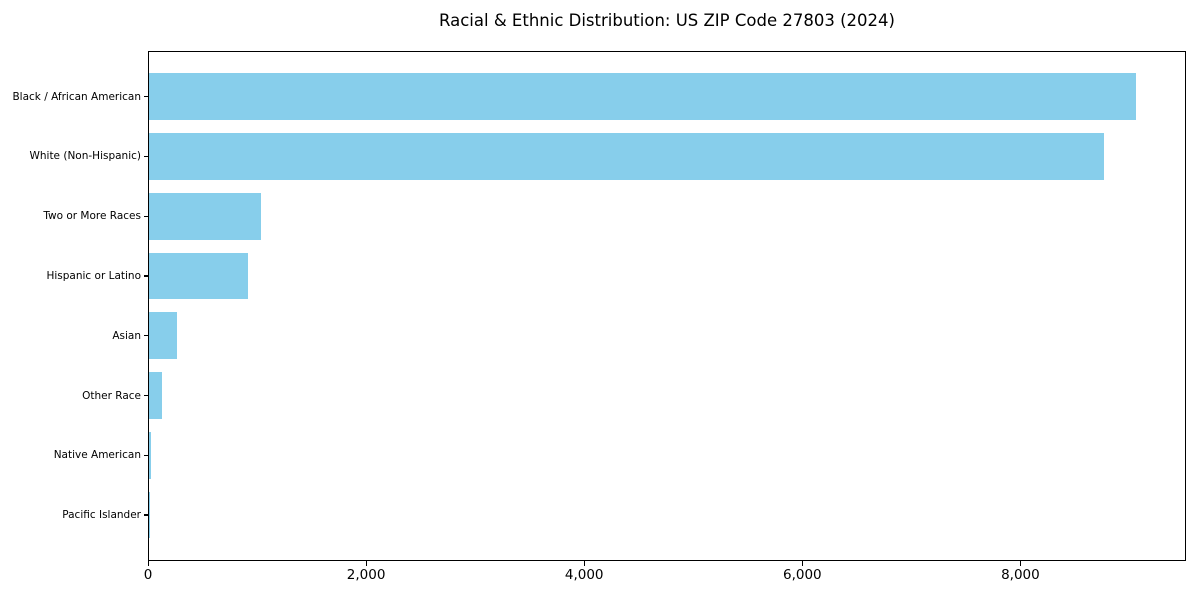  What do you see at coordinates (85, 156) in the screenshot?
I see `y-tick-label: White (Non-Hispanic)` at bounding box center [85, 156].